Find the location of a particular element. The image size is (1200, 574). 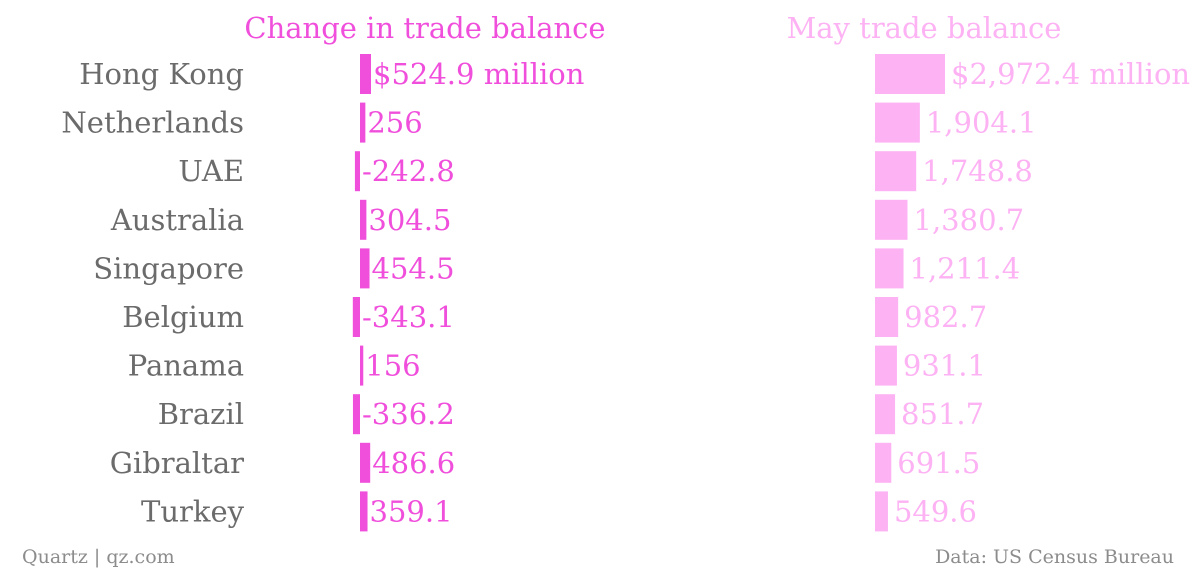

footer-source-left: Quartz | qz.com is located at coordinates (98, 557).